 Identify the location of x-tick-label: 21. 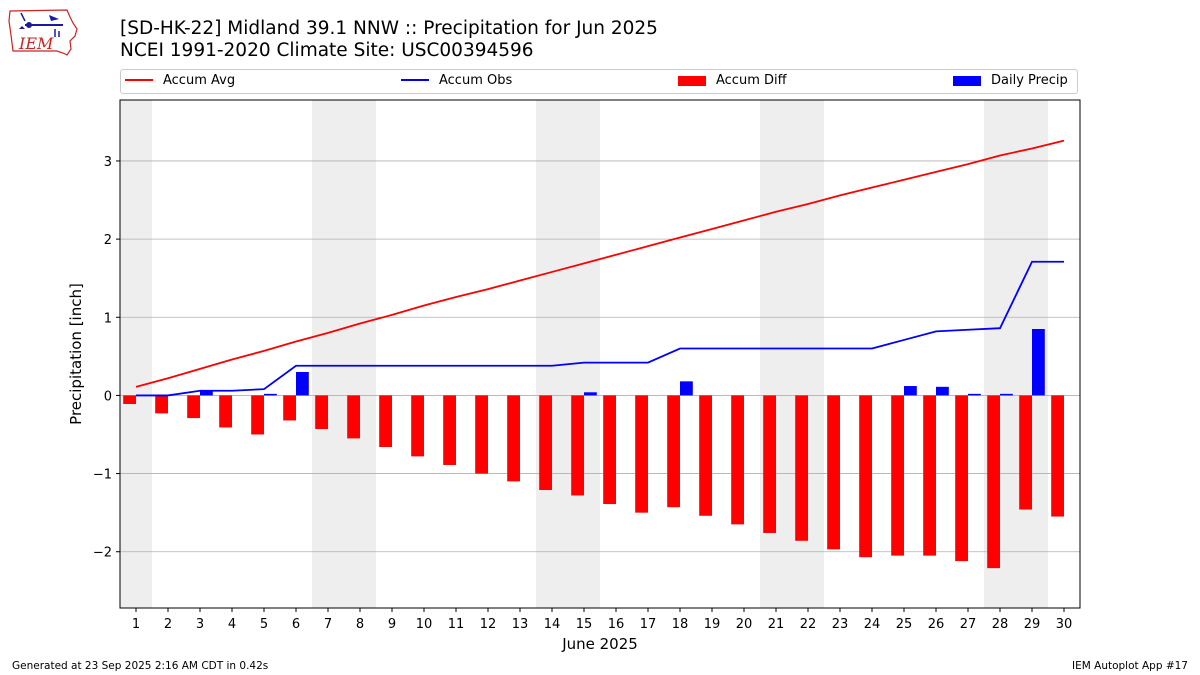
(776, 624).